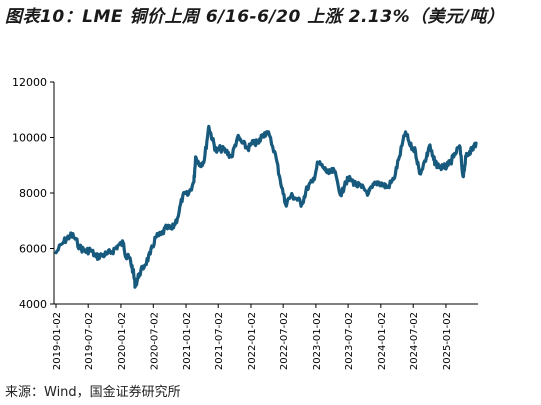 This screenshot has height=405, width=541. What do you see at coordinates (255, 17) in the screenshot?
I see `chart-title: 图表10：LME 铜价上周 6/16-6/20 上涨 2.13%（美元/吨）` at bounding box center [255, 17].